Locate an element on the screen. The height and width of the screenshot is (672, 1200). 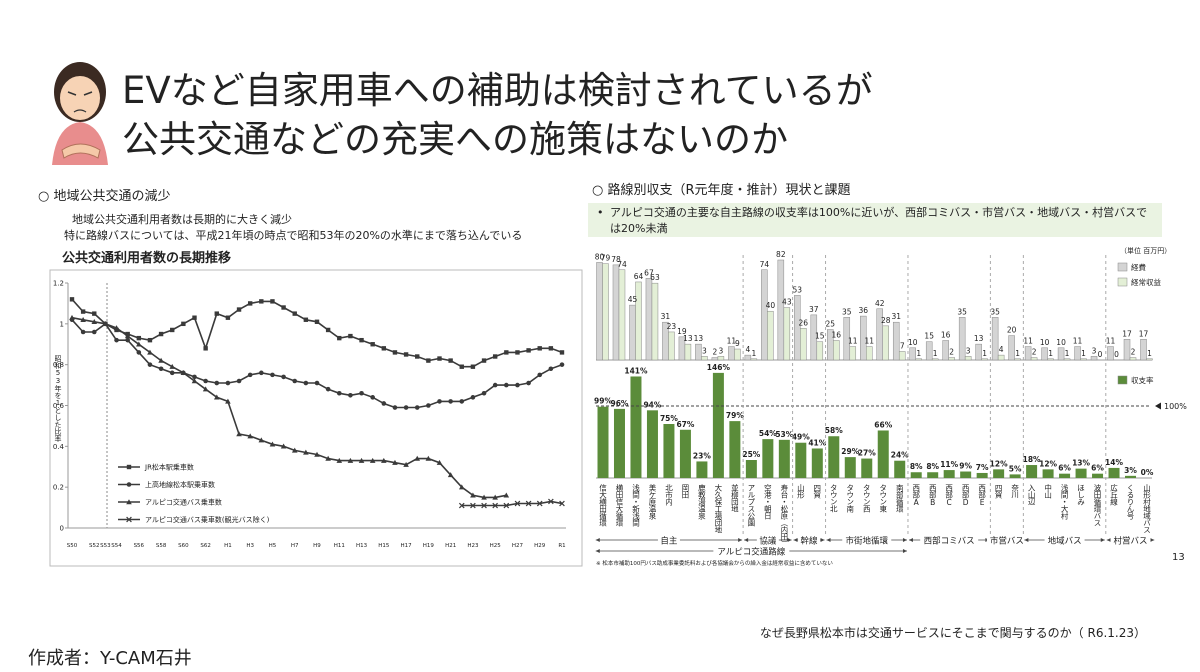
x-tick-label: H23 is located at coordinates (473, 546).